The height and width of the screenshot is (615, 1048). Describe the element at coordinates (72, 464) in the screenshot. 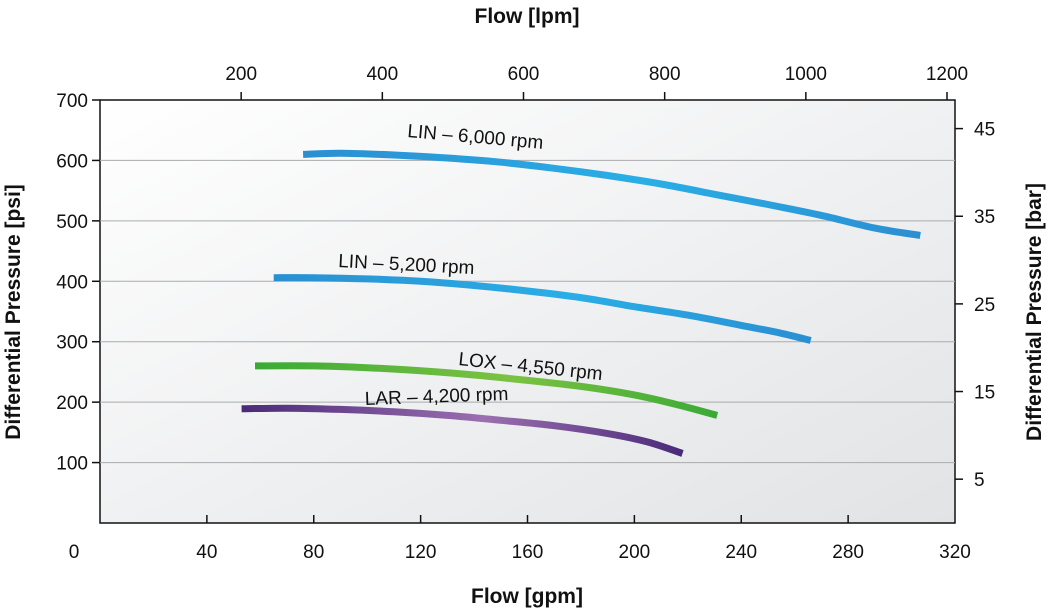

I see `left-tick-label: 100` at that location.